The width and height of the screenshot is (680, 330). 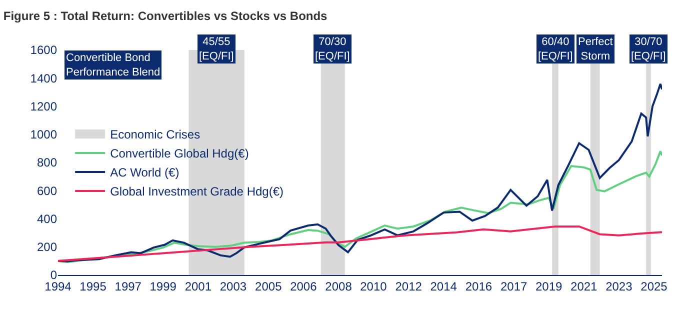 I want to click on x-tick-label: 2023, so click(x=619, y=286).